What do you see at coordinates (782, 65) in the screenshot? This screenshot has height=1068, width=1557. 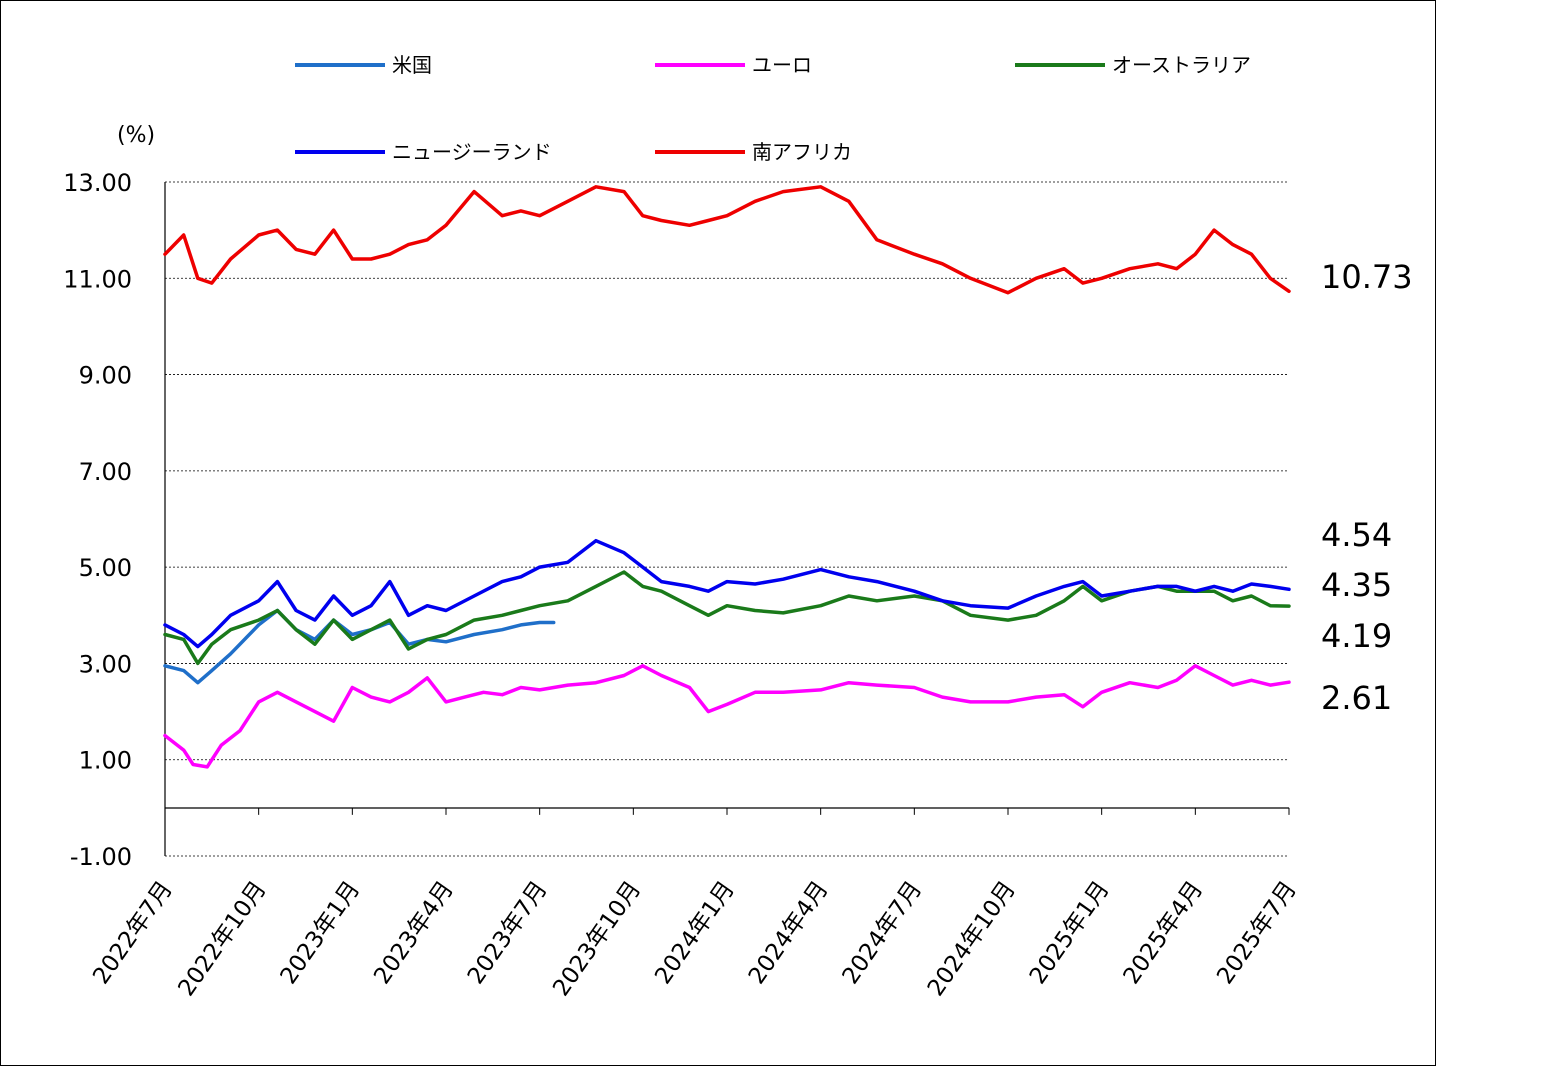 I see `legend-label: ユーロ` at bounding box center [782, 65].